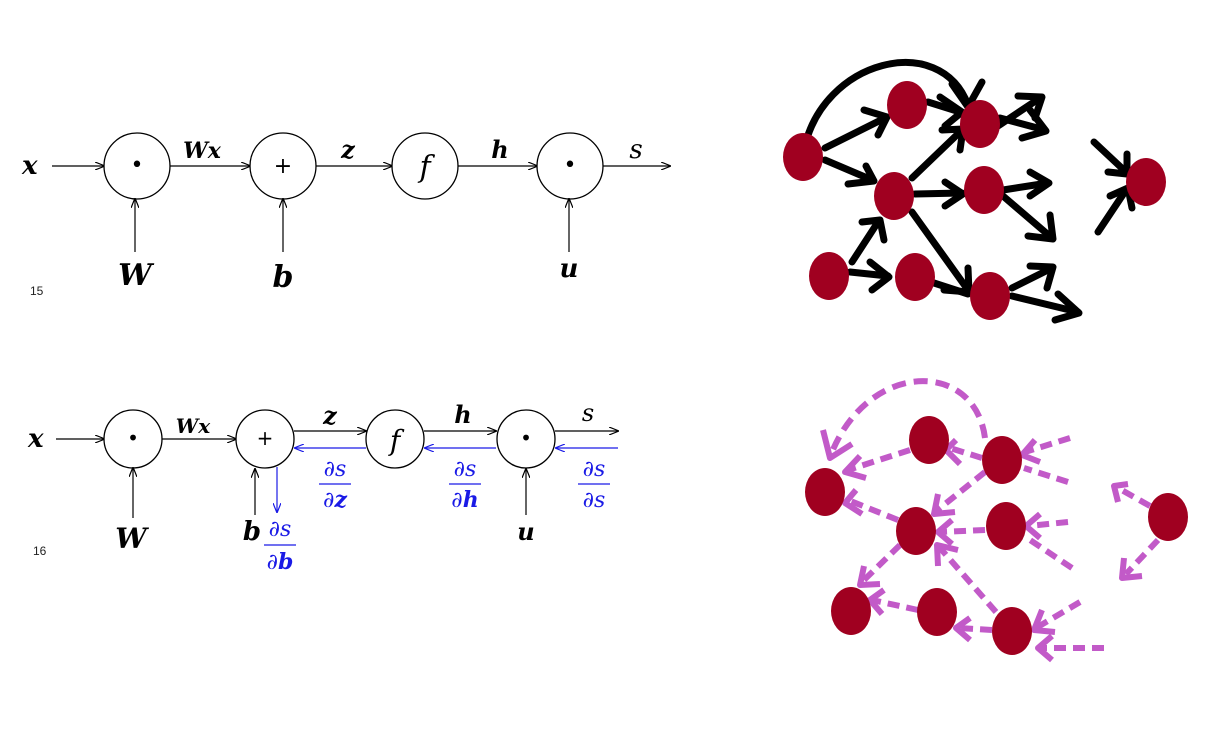 This screenshot has height=735, width=1232. Describe the element at coordinates (588, 413) in the screenshot. I see `label-s-2: s` at that location.